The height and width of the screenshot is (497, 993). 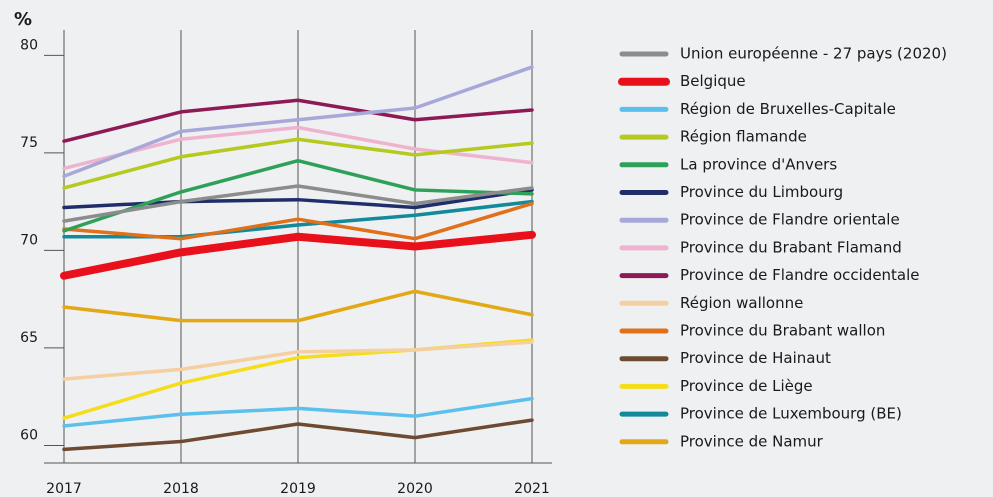 What do you see at coordinates (741, 303) in the screenshot?
I see `legend-label: Région wallonne` at bounding box center [741, 303].